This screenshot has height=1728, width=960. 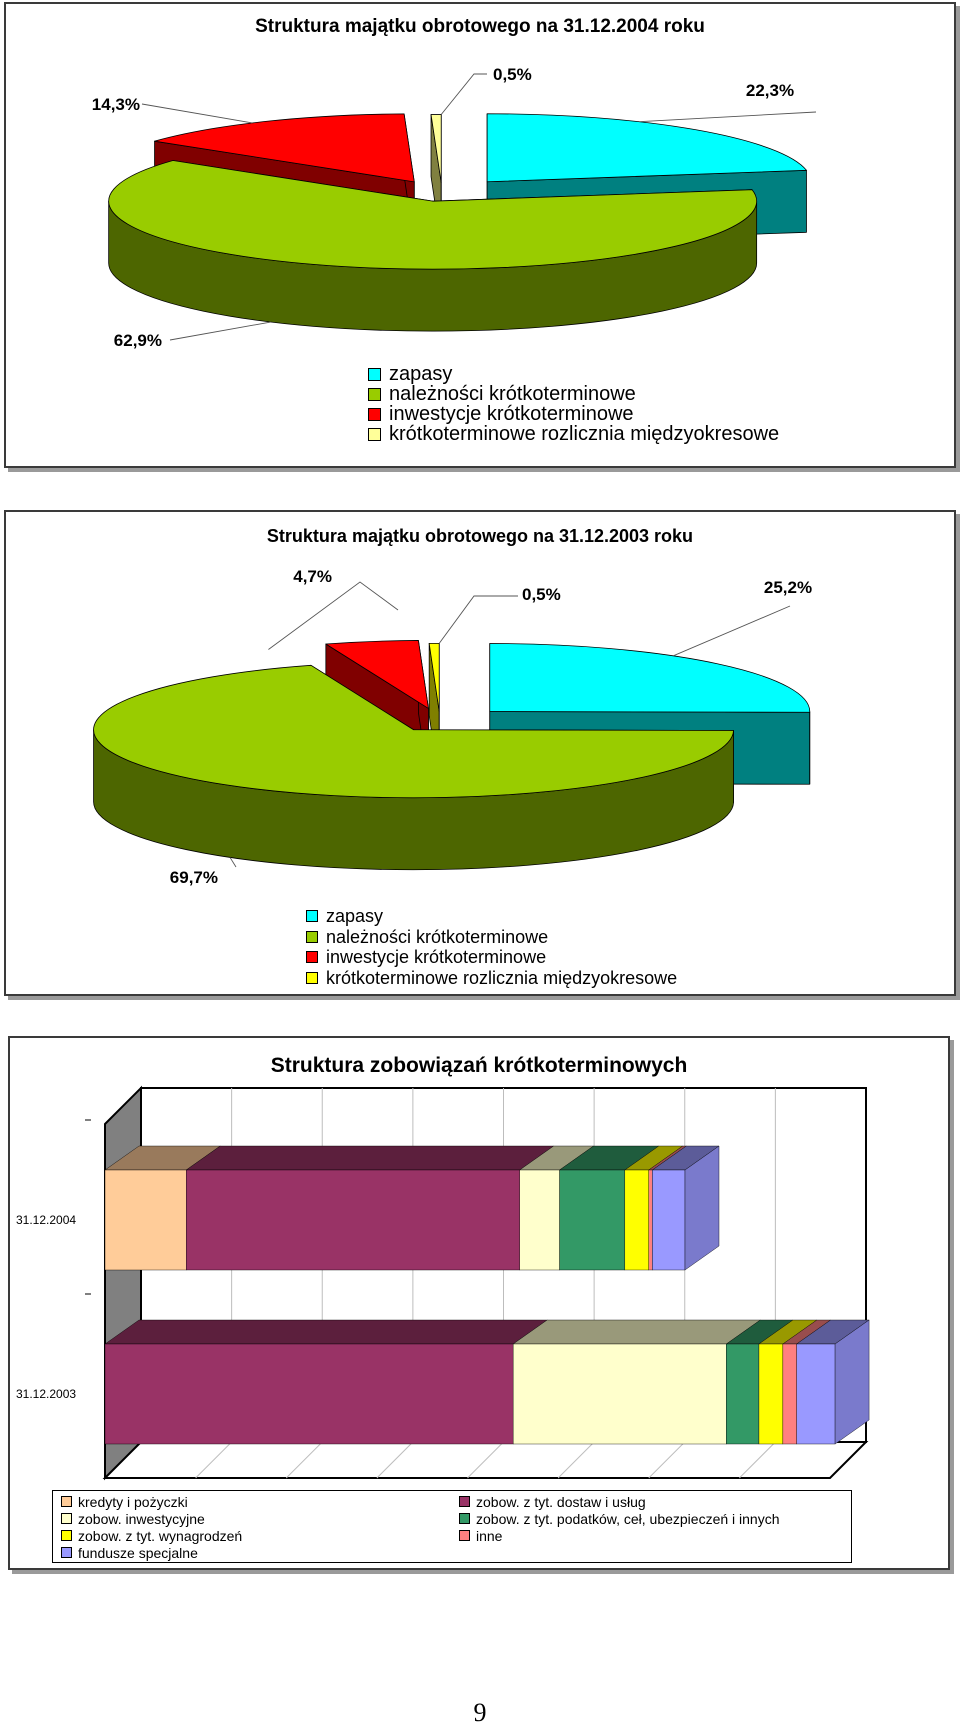 What do you see at coordinates (254, 1501) in the screenshot?
I see `legend-item: kredyty i pożyczki` at bounding box center [254, 1501].